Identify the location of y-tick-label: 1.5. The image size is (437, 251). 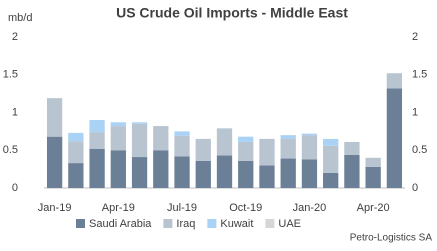
(10, 75).